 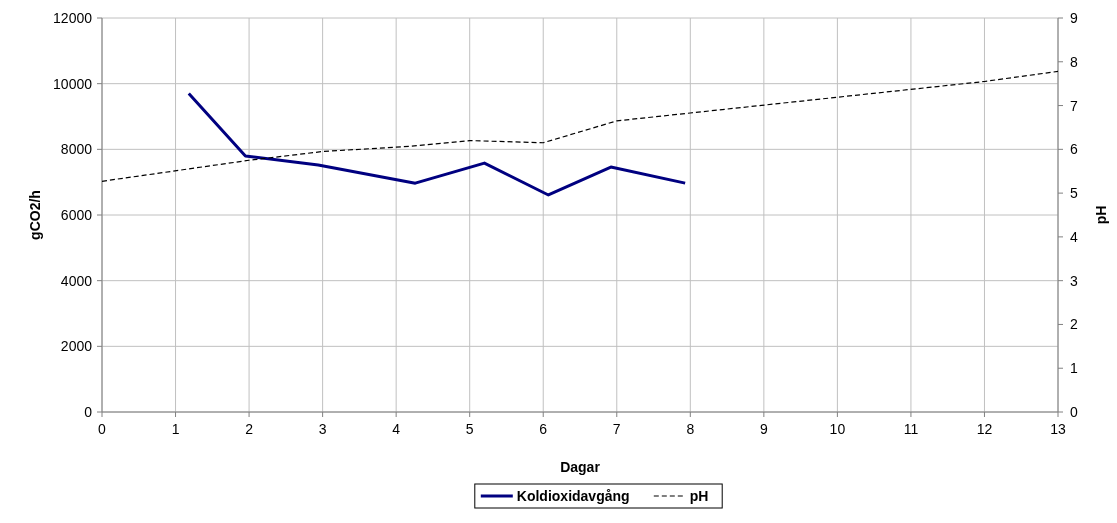 What do you see at coordinates (763, 429) in the screenshot?
I see `x-tick-label: 9` at bounding box center [763, 429].